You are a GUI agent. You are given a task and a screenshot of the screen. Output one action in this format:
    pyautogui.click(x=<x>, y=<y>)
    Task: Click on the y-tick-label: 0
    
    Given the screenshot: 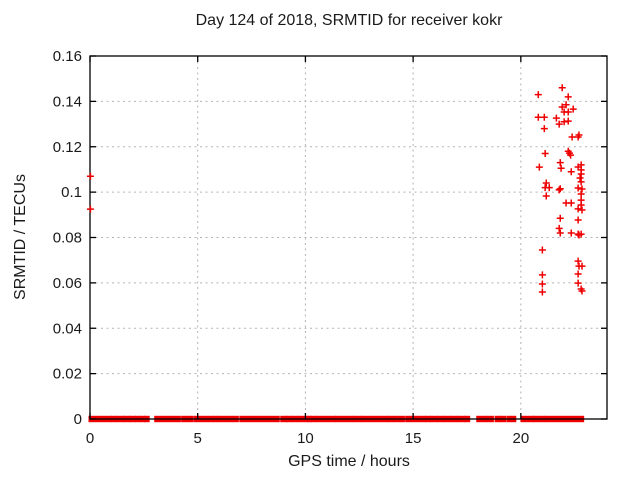 What is the action you would take?
    pyautogui.click(x=78, y=419)
    